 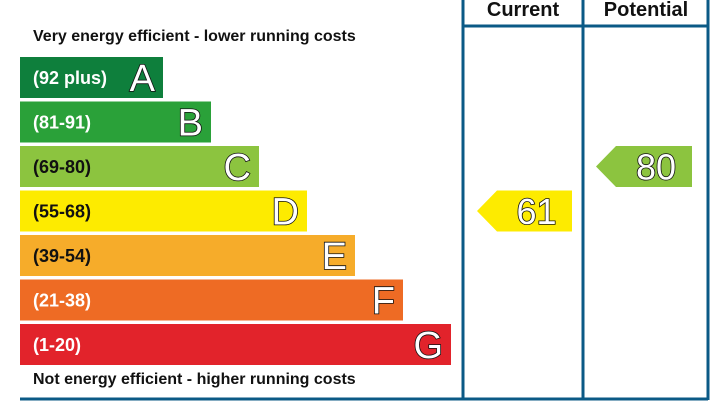 I want to click on potential-column-header: Potential, so click(x=646, y=10).